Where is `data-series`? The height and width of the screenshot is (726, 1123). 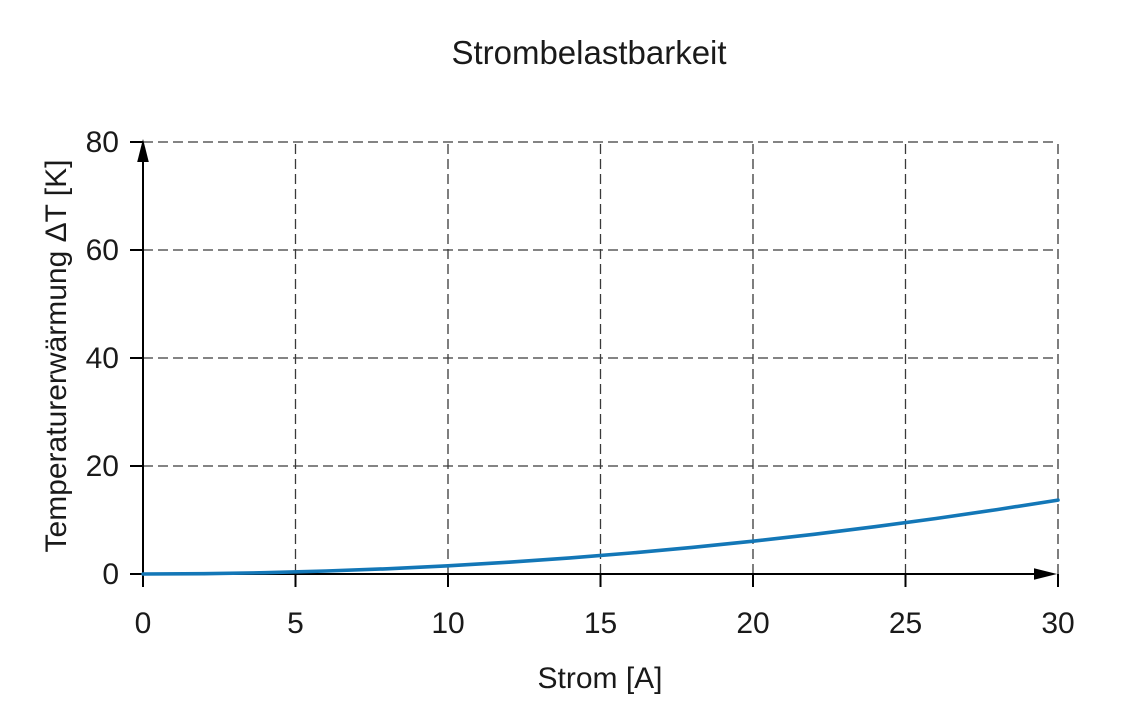
data-series is located at coordinates (600, 537).